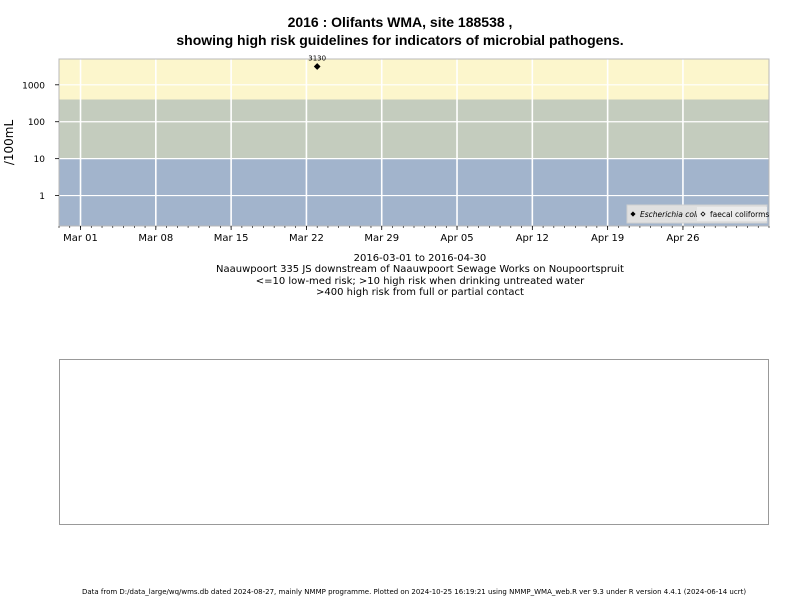  I want to click on x-tick-label: Mar 01, so click(80, 238).